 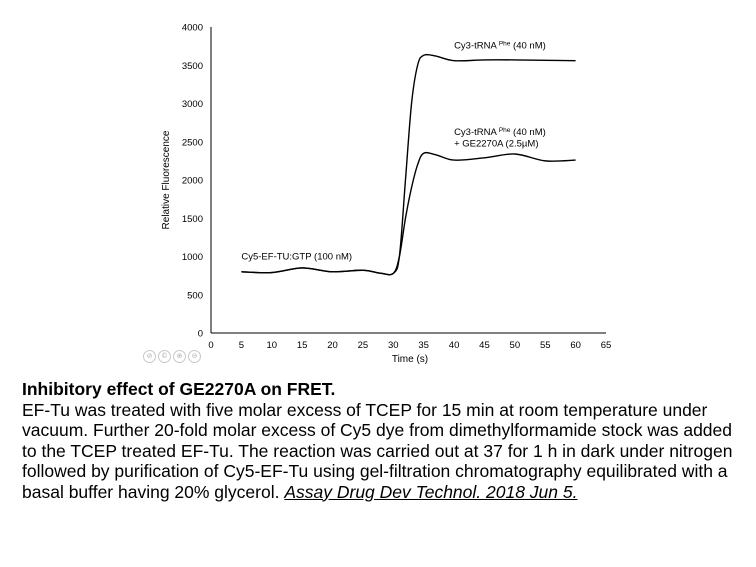 I want to click on zoom-icon: ⊕, so click(x=179, y=356).